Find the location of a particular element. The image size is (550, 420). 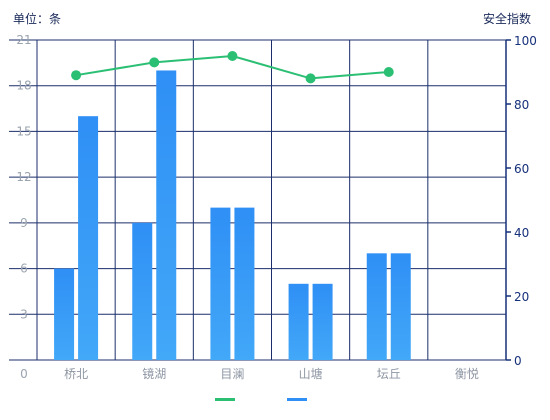

legend-bar-swatch is located at coordinates (297, 399).